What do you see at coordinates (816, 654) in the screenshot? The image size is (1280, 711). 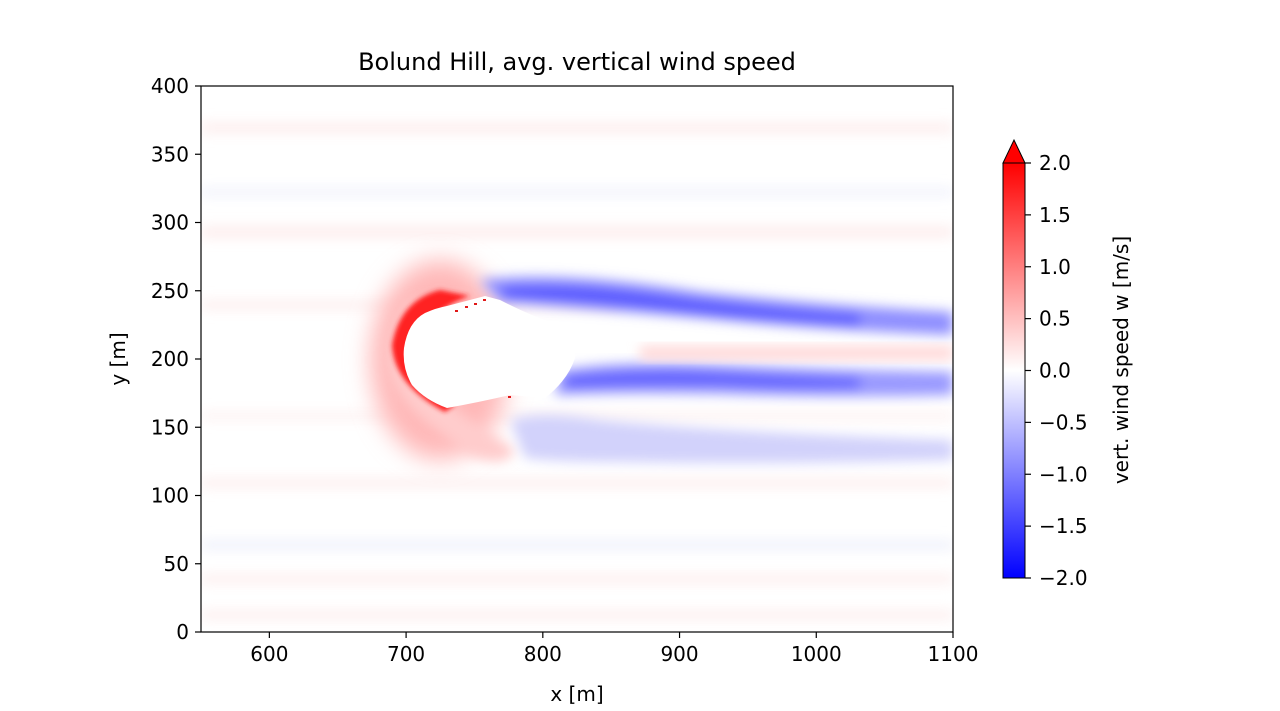 I see `x-tick-label: 1000` at bounding box center [816, 654].